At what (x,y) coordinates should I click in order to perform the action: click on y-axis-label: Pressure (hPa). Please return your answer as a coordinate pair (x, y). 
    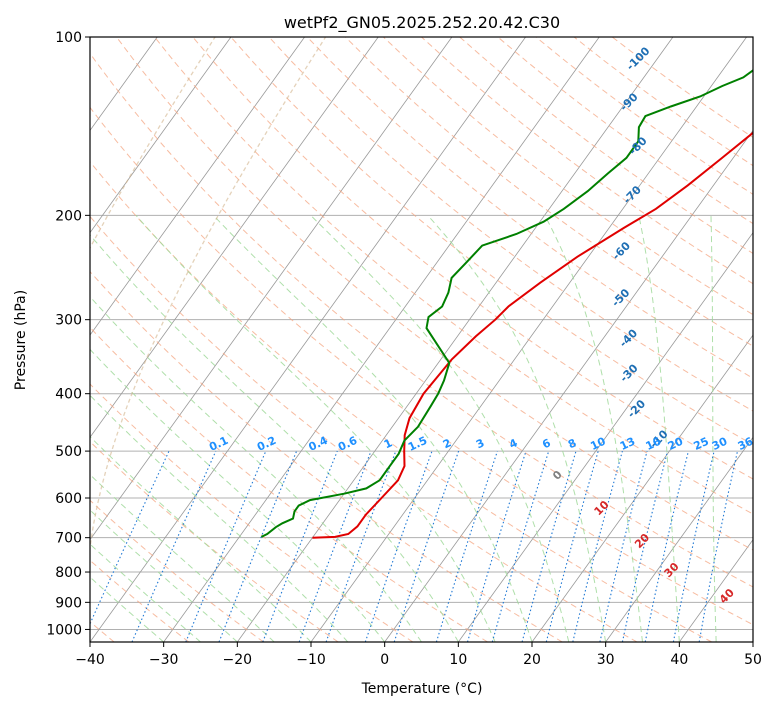
    Looking at the image, I should click on (21, 340).